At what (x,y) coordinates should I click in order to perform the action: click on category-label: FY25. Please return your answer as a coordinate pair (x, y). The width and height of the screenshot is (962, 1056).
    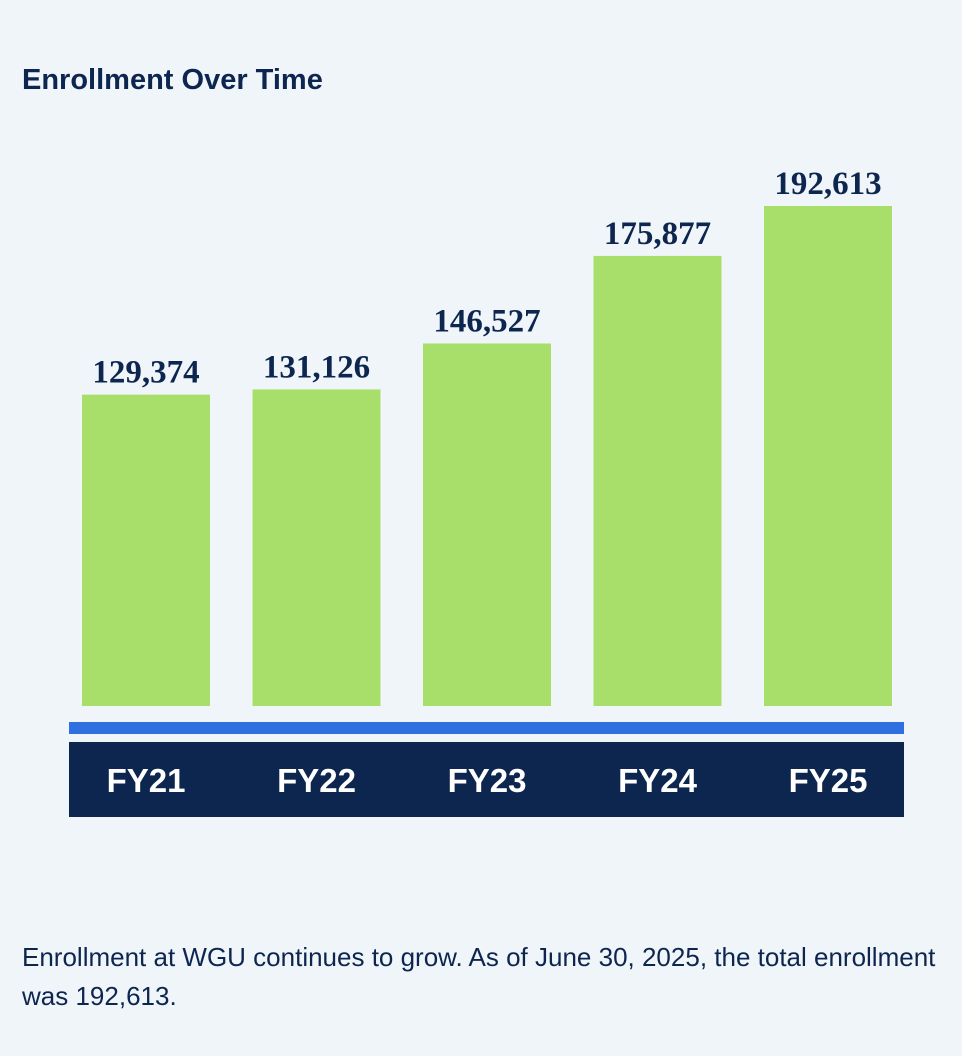
    Looking at the image, I should click on (828, 780).